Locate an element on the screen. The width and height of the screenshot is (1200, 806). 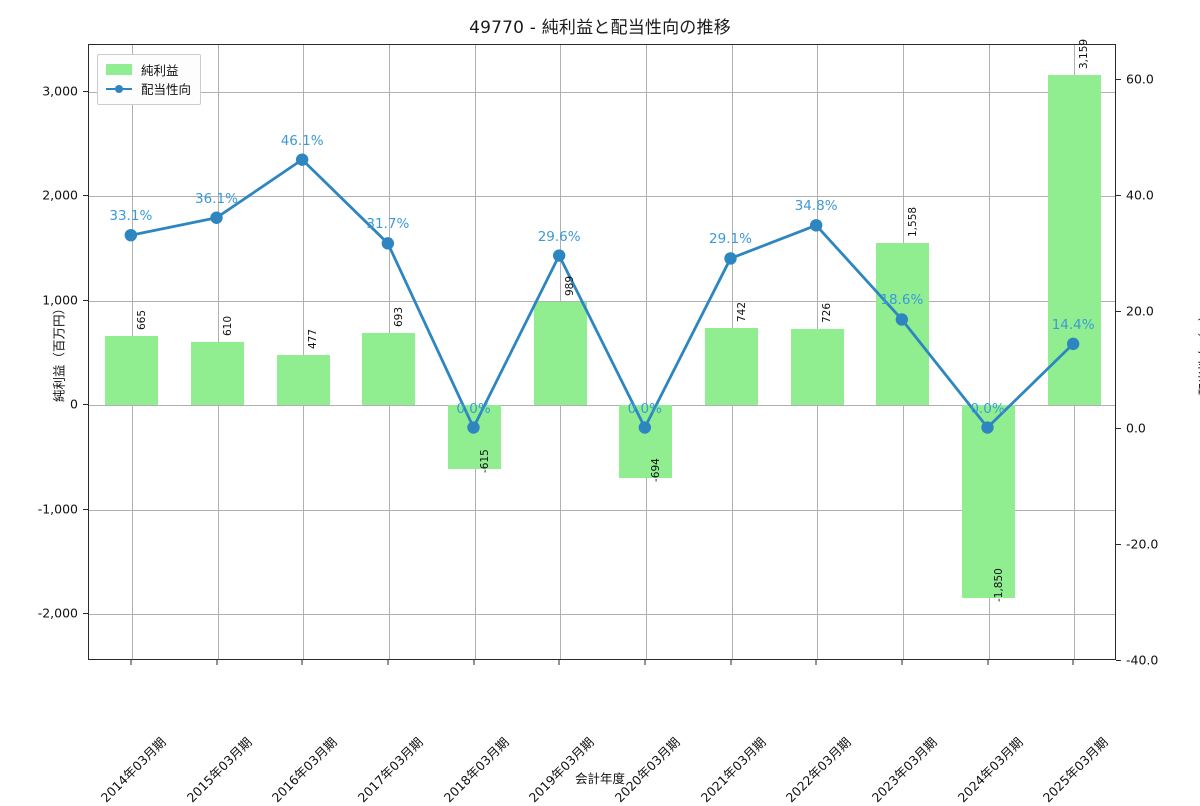
y-axis-left-tick-label: 2,000 is located at coordinates (60, 195).